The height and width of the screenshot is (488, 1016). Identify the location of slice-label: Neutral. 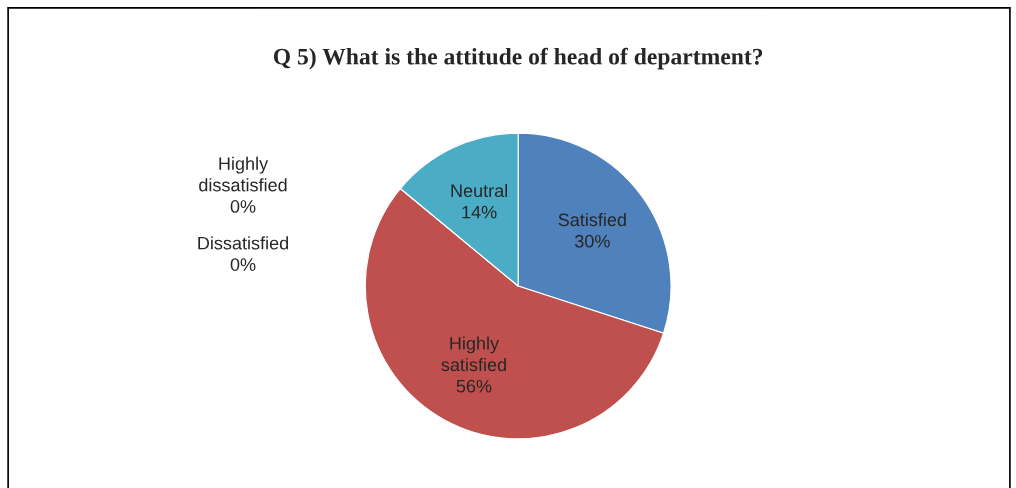
(479, 190).